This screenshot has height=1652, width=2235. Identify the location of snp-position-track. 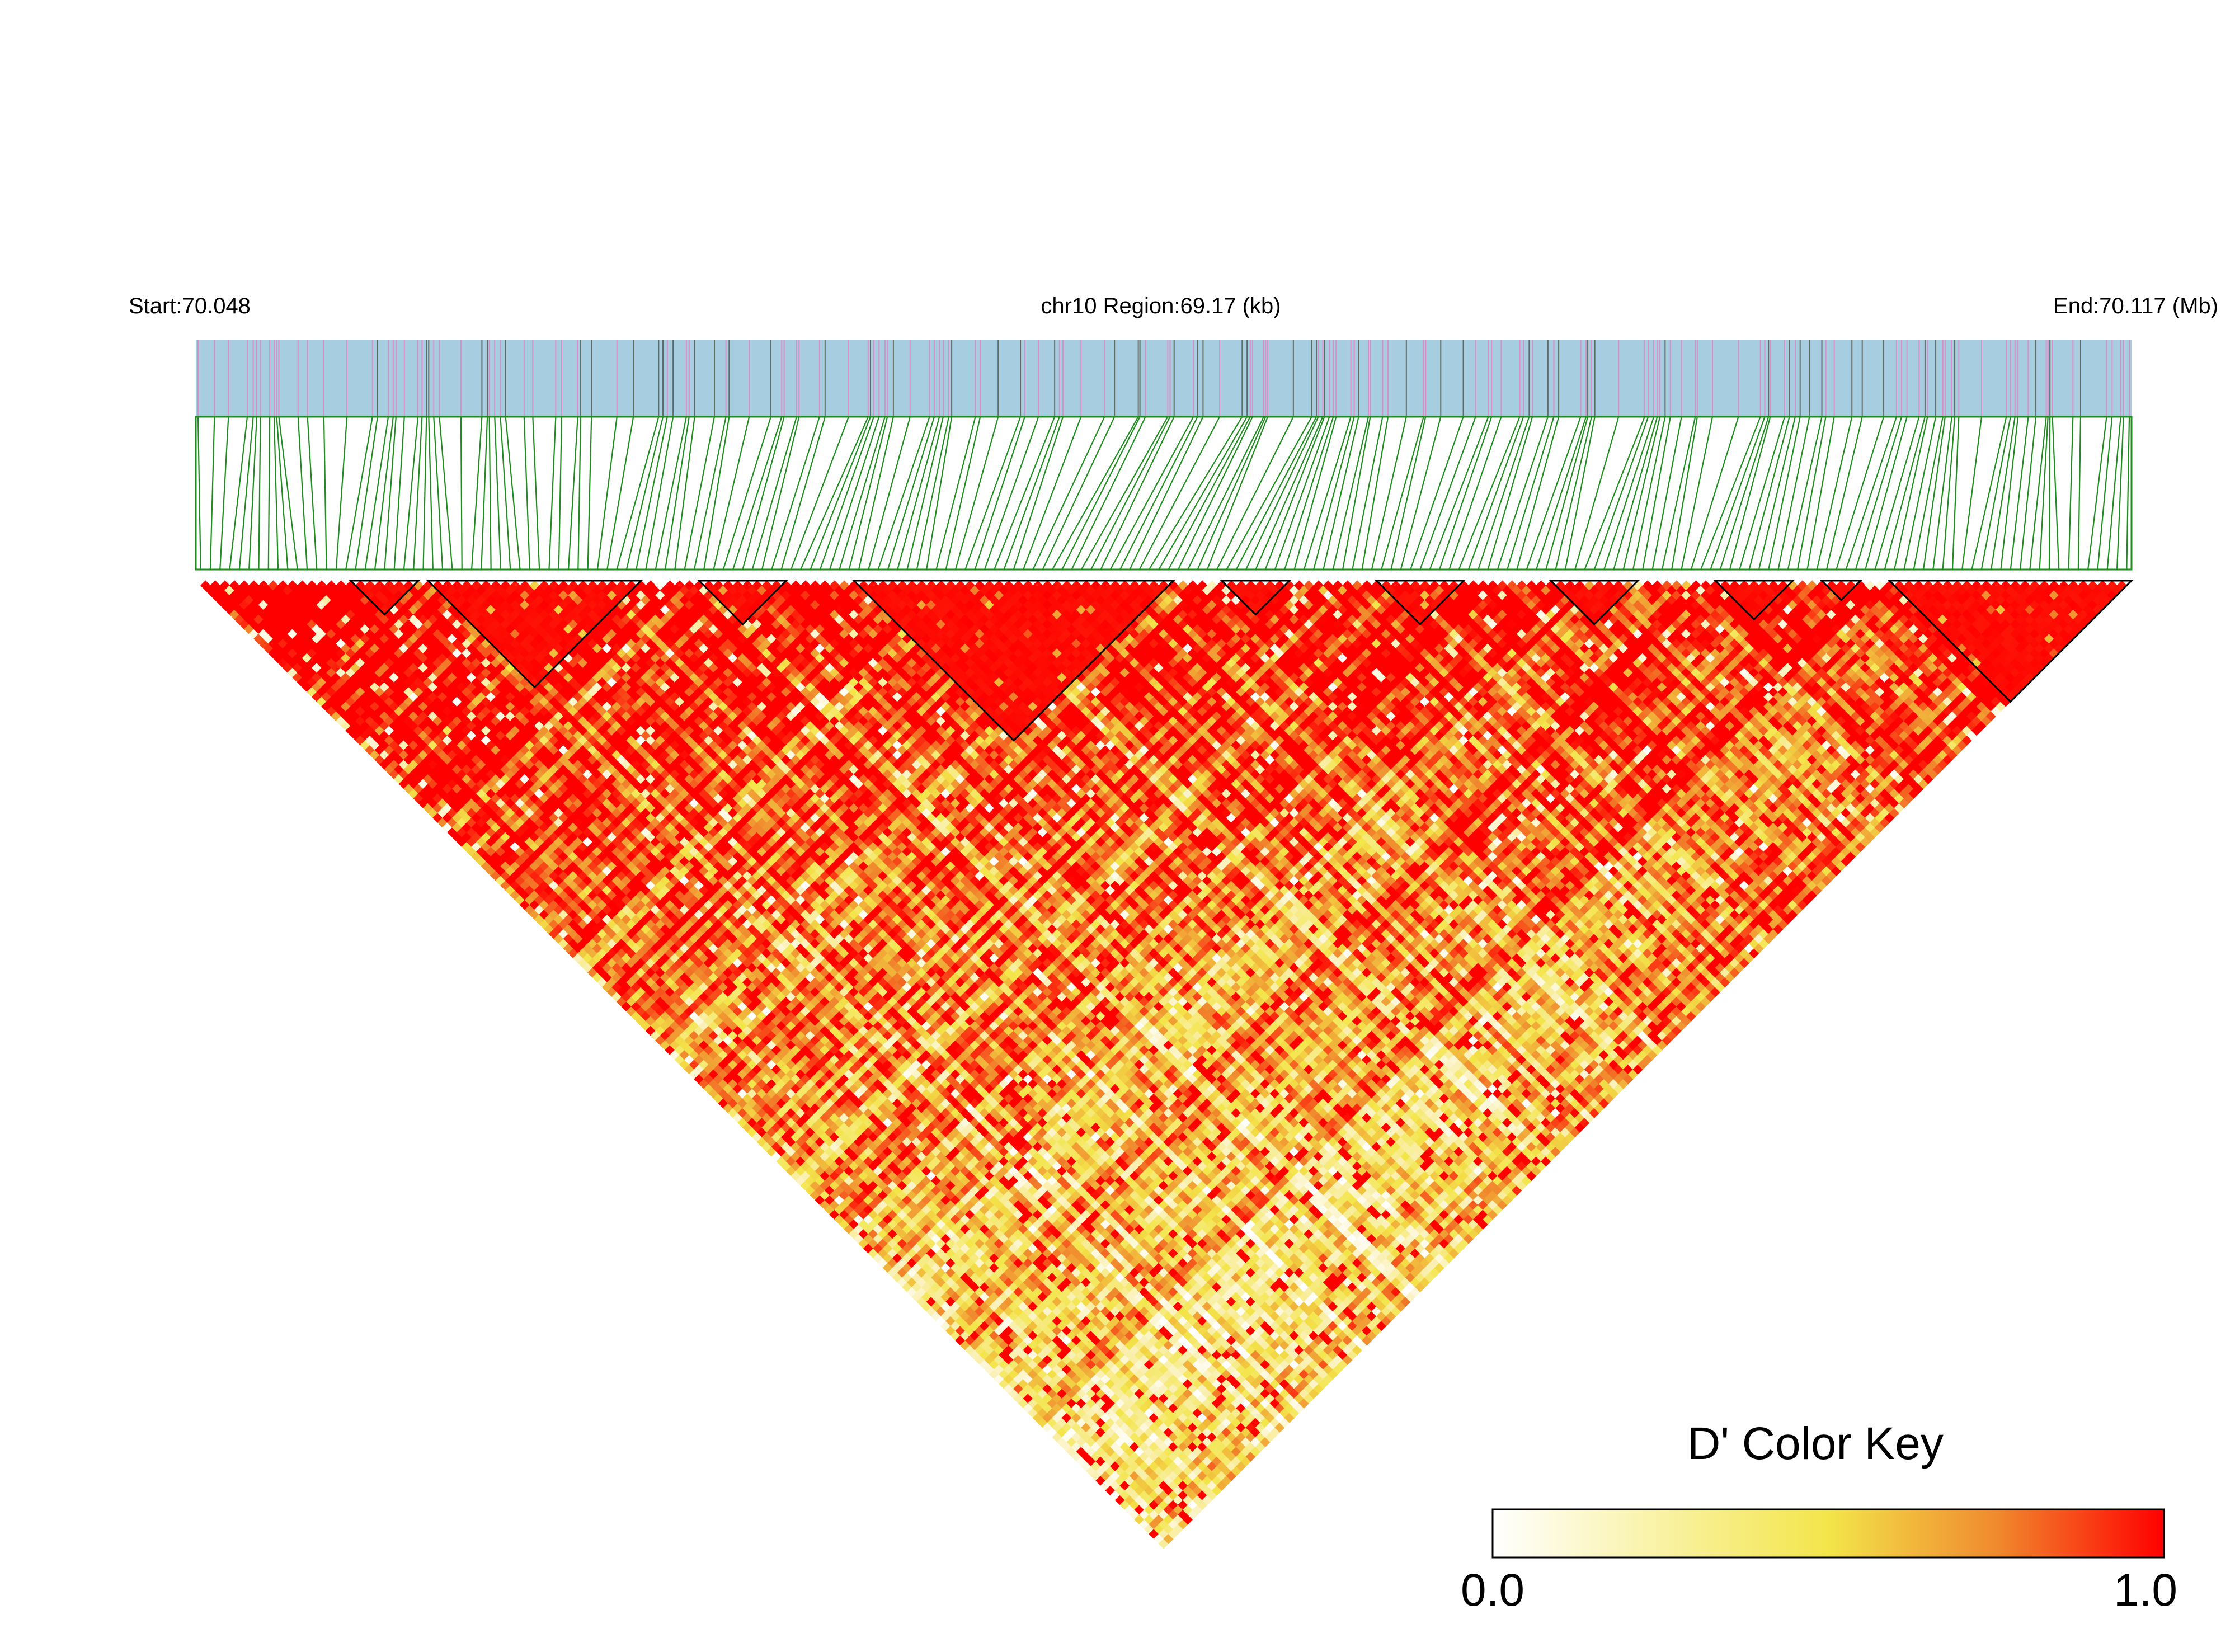
(1164, 379).